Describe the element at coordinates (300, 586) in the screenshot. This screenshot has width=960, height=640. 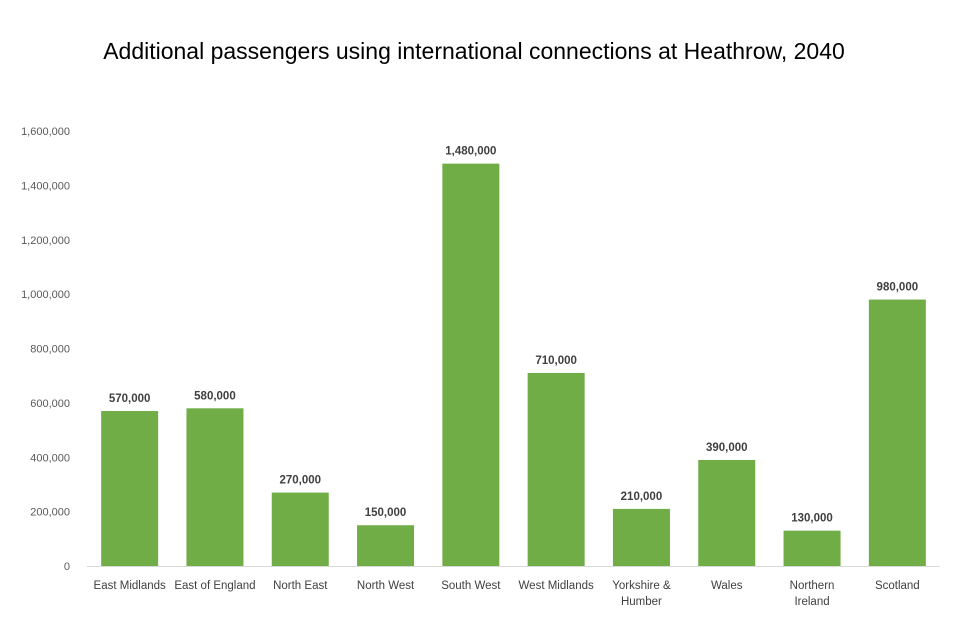
I see `x-tick-label: North East` at that location.